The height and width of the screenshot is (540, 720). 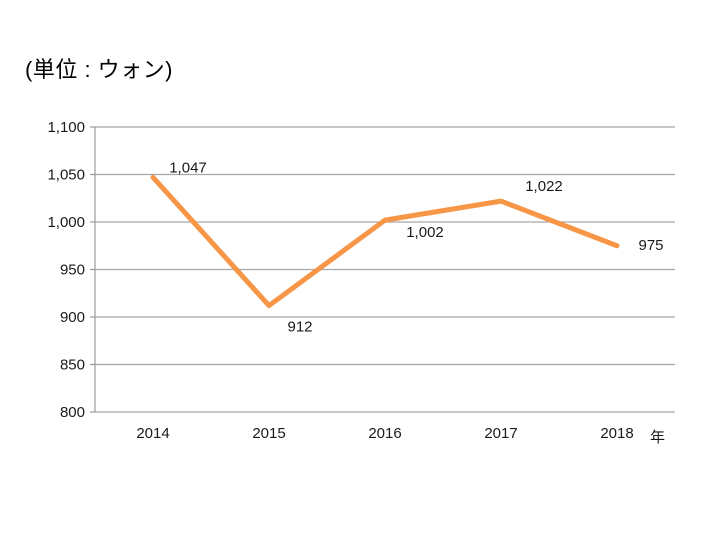 What do you see at coordinates (544, 186) in the screenshot?
I see `data-point-label: 1,022` at bounding box center [544, 186].